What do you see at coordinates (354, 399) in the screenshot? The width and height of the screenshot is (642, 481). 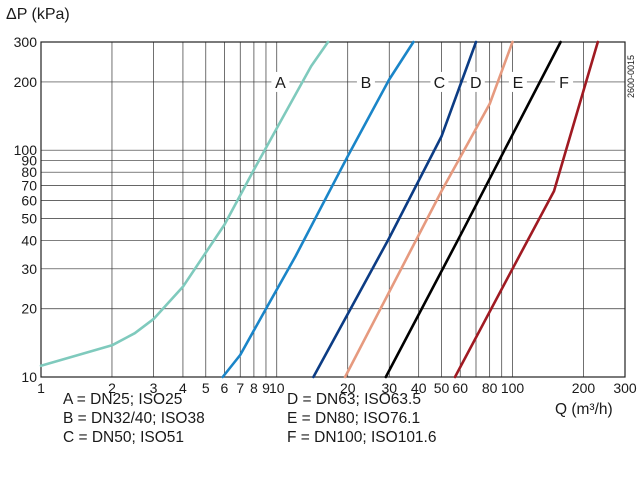 I see `legend-item: D = DN63; ISO63.5` at bounding box center [354, 399].